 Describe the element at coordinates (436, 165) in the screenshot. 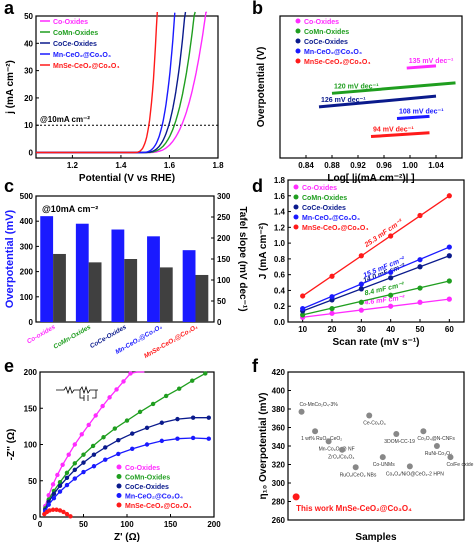

I see `x-tick-label: 1.04` at that location.